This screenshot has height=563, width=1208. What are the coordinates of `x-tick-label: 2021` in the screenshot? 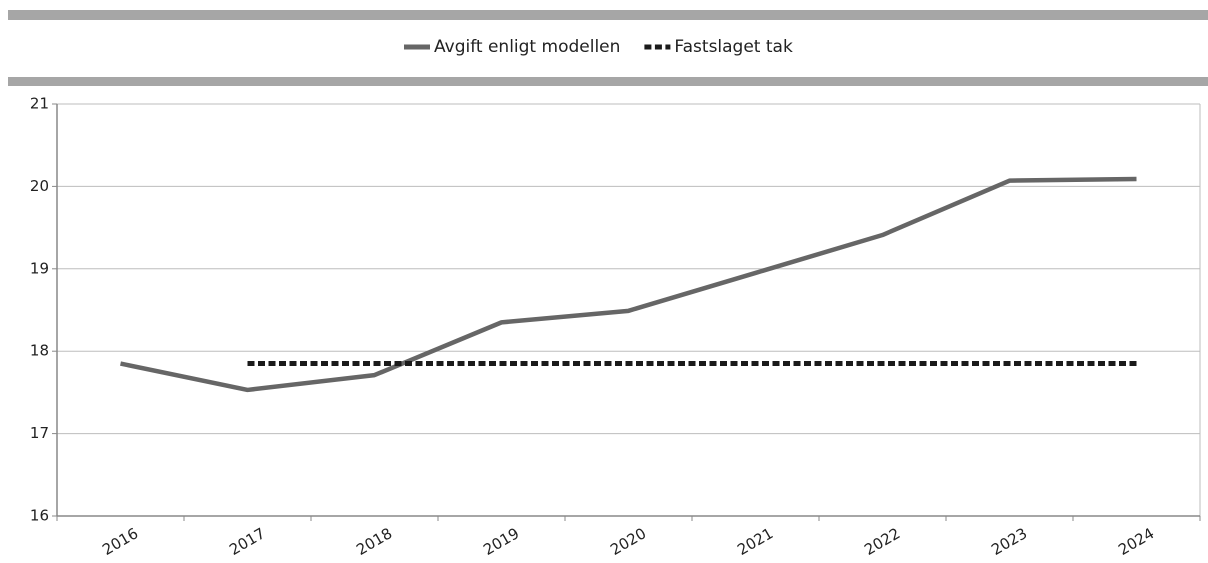 It's located at (755, 541).